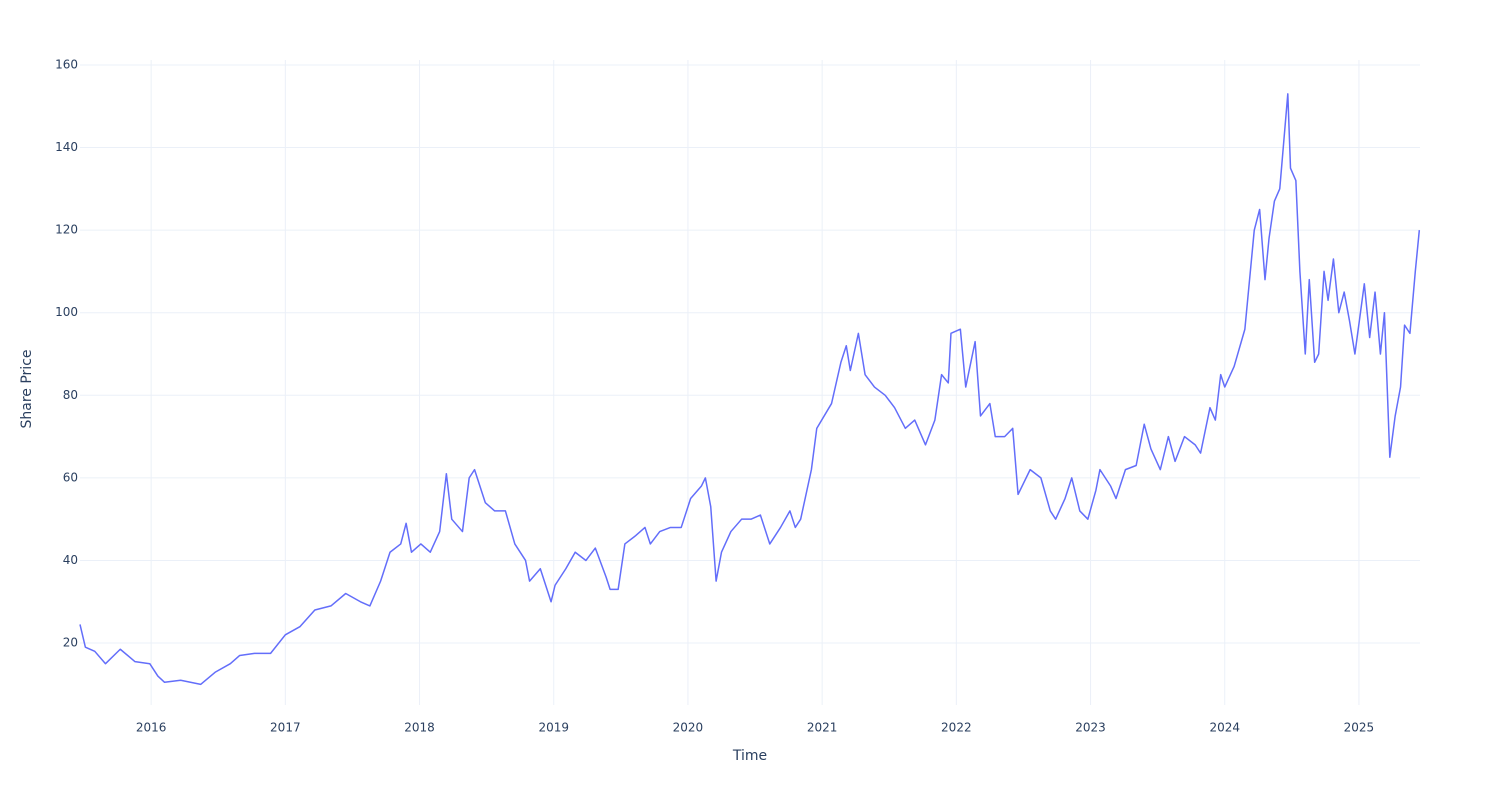 The width and height of the screenshot is (1500, 800). I want to click on y-tick-label: 120, so click(66, 230).